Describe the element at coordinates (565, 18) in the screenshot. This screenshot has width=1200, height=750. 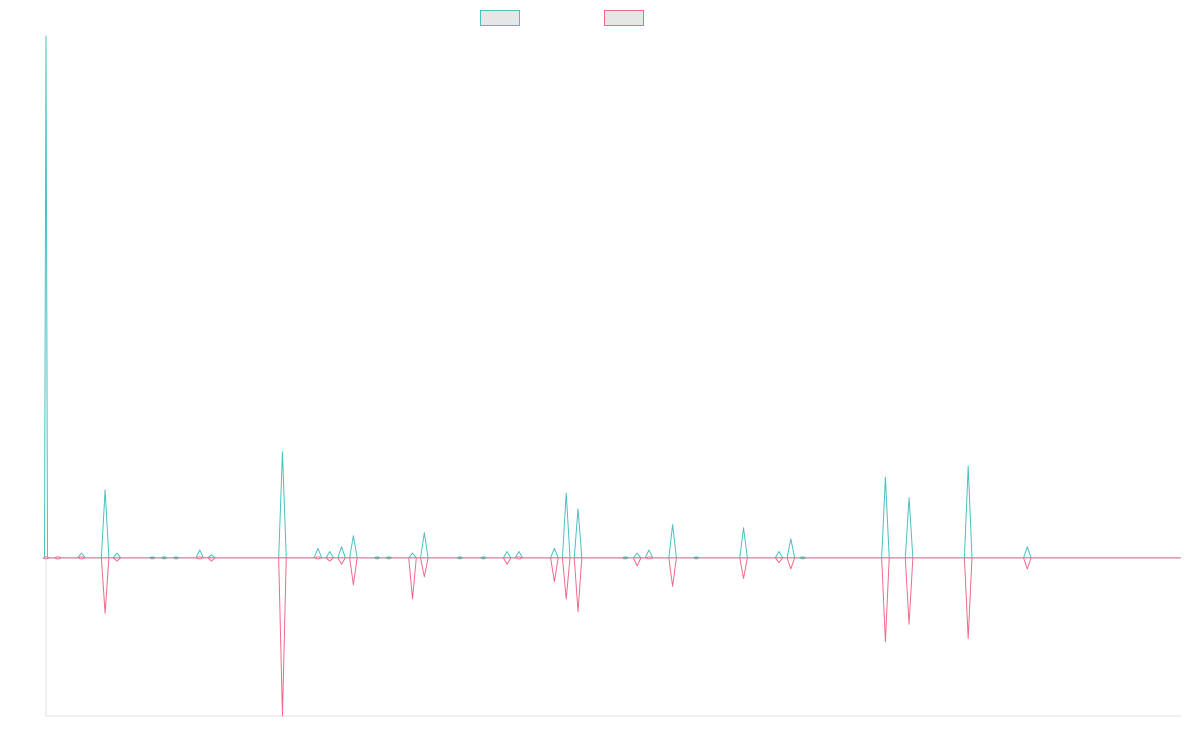
I see `legend` at that location.